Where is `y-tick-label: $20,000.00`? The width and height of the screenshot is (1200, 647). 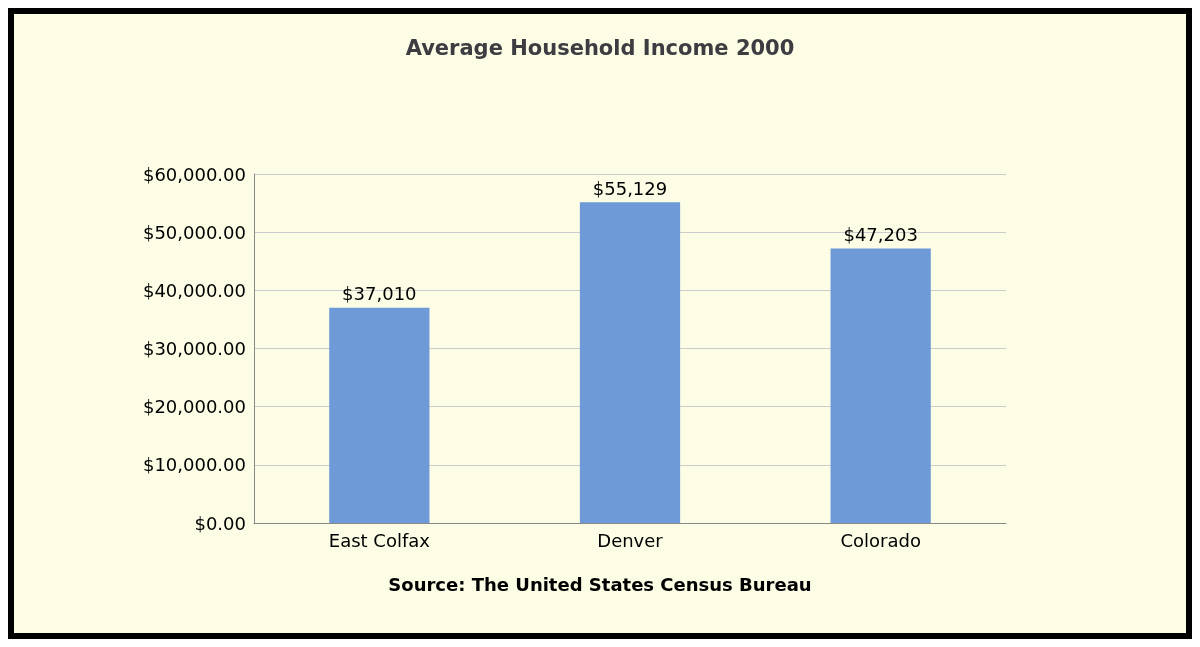 y-tick-label: $20,000.00 is located at coordinates (194, 407).